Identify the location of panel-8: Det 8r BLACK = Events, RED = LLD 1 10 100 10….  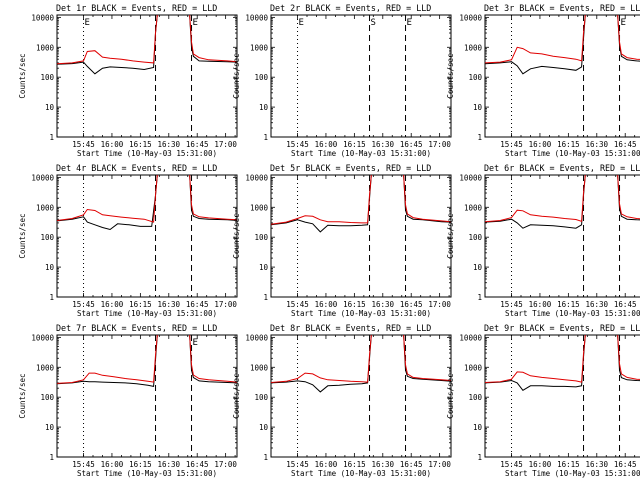
(342, 400).